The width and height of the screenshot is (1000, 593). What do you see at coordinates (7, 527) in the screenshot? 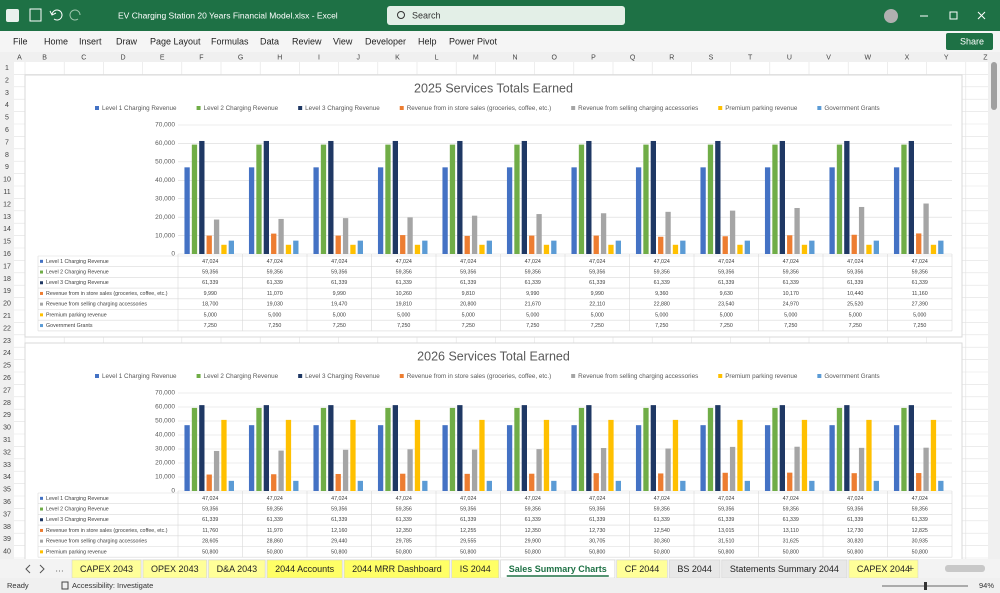
I see `row-header: 38` at bounding box center [7, 527].